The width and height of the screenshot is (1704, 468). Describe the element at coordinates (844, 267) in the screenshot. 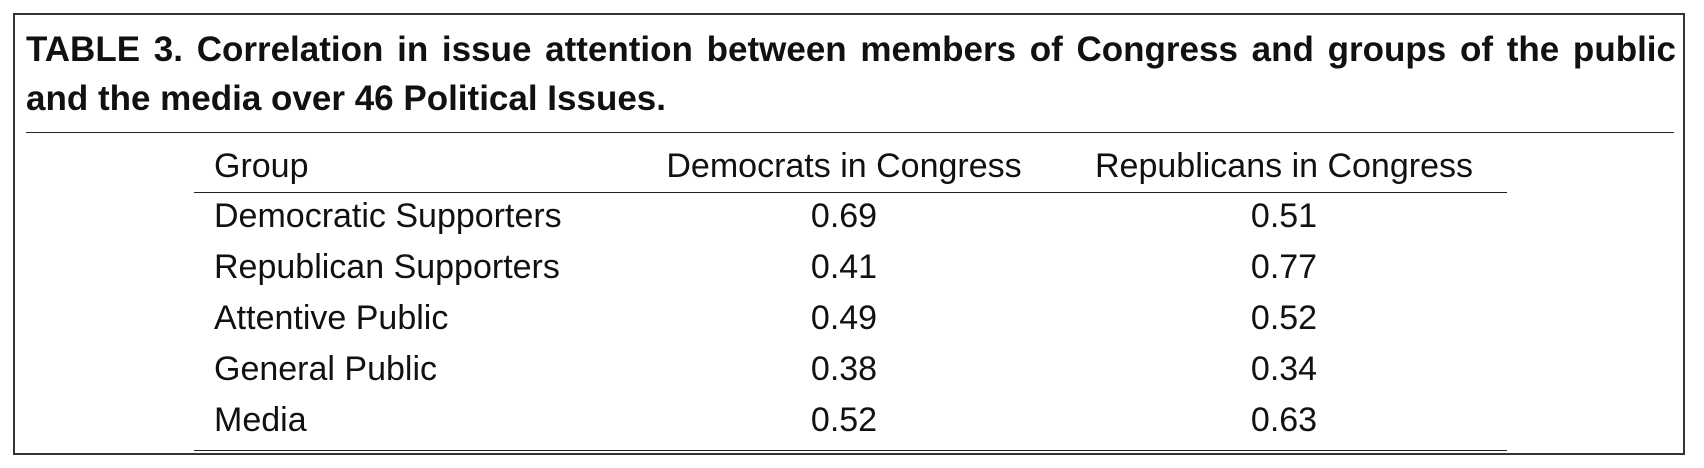

I see `democrats-value: 0.41` at that location.